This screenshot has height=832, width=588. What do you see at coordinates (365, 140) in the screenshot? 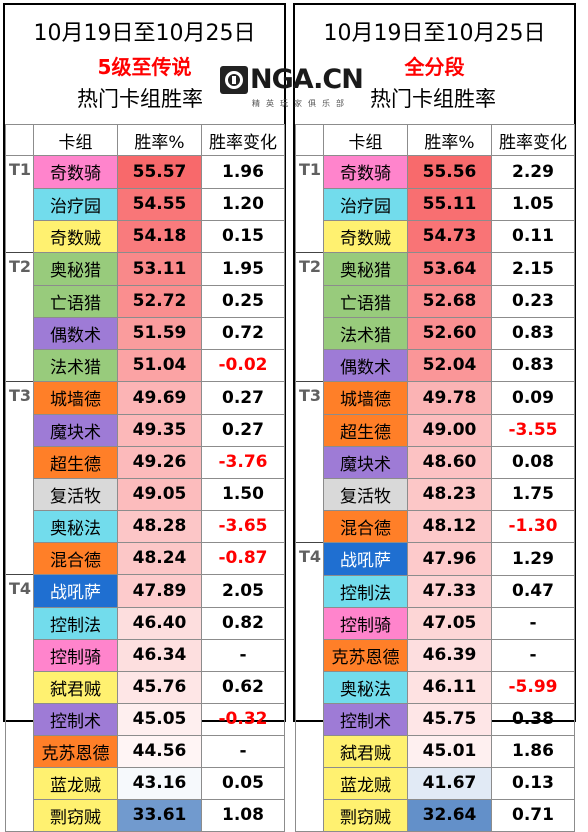
I see `deck-header: 卡组` at bounding box center [365, 140].